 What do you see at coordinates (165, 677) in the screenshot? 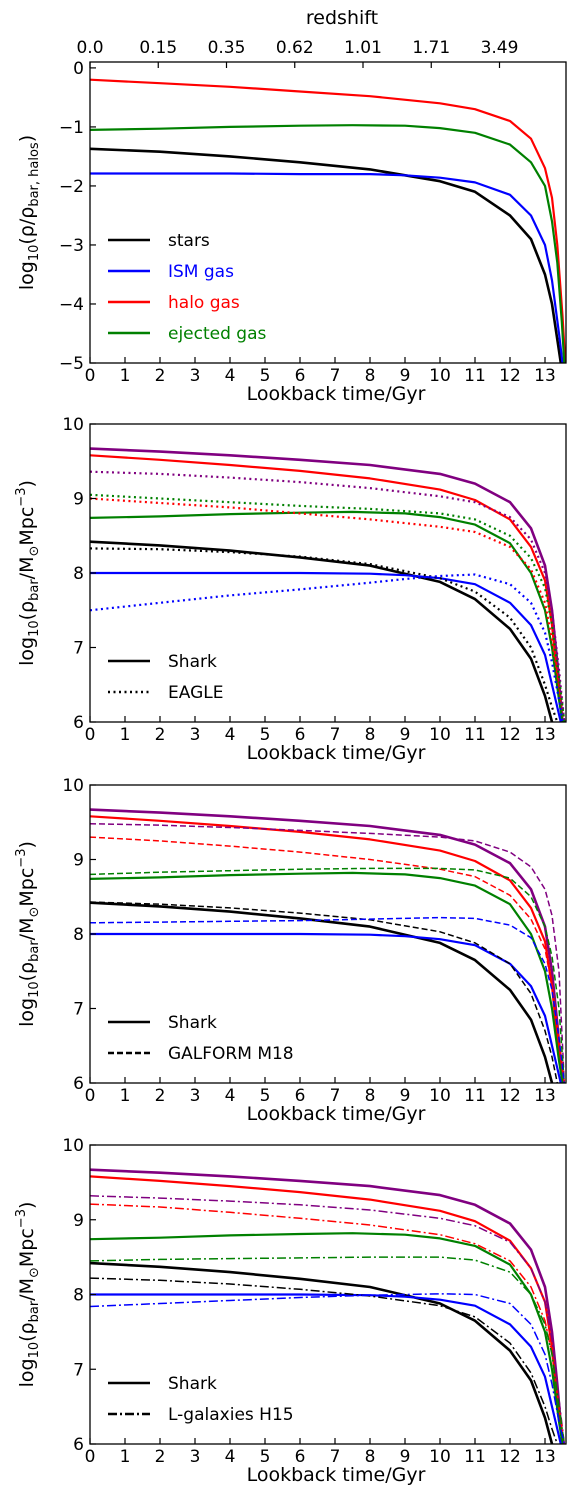
I see `legend: Shark EAGLE` at bounding box center [165, 677].